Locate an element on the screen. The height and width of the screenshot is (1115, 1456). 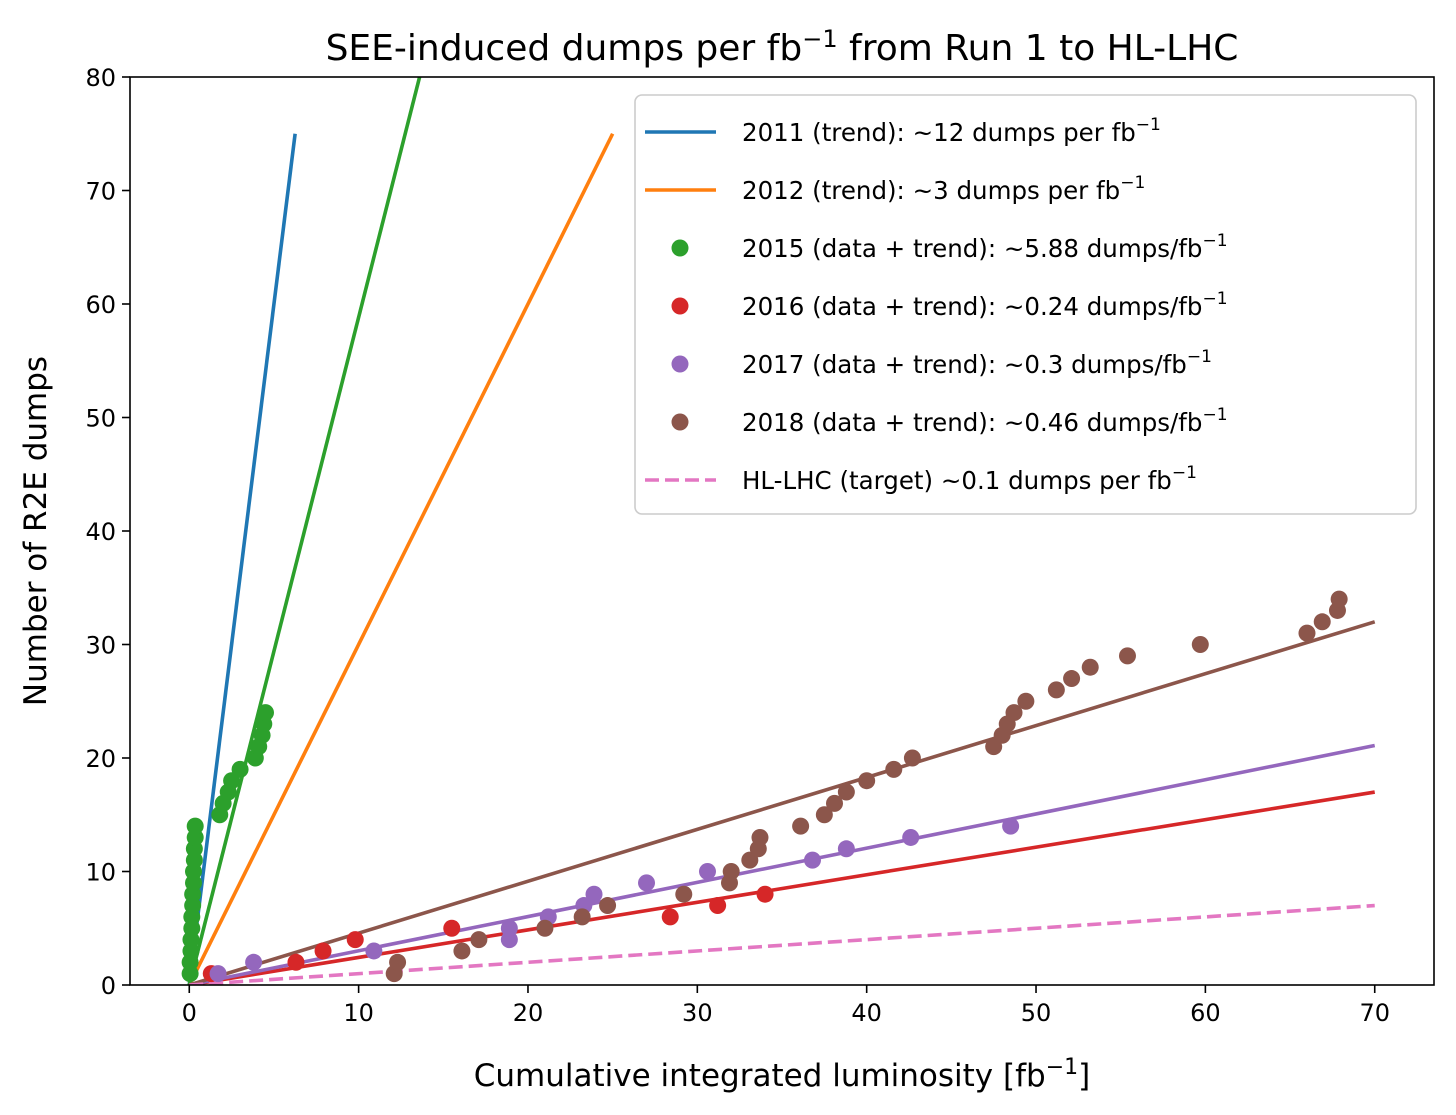
legend-label: 2015 (data + trend): ~5.88 dumps/fb−1 is located at coordinates (985, 247).